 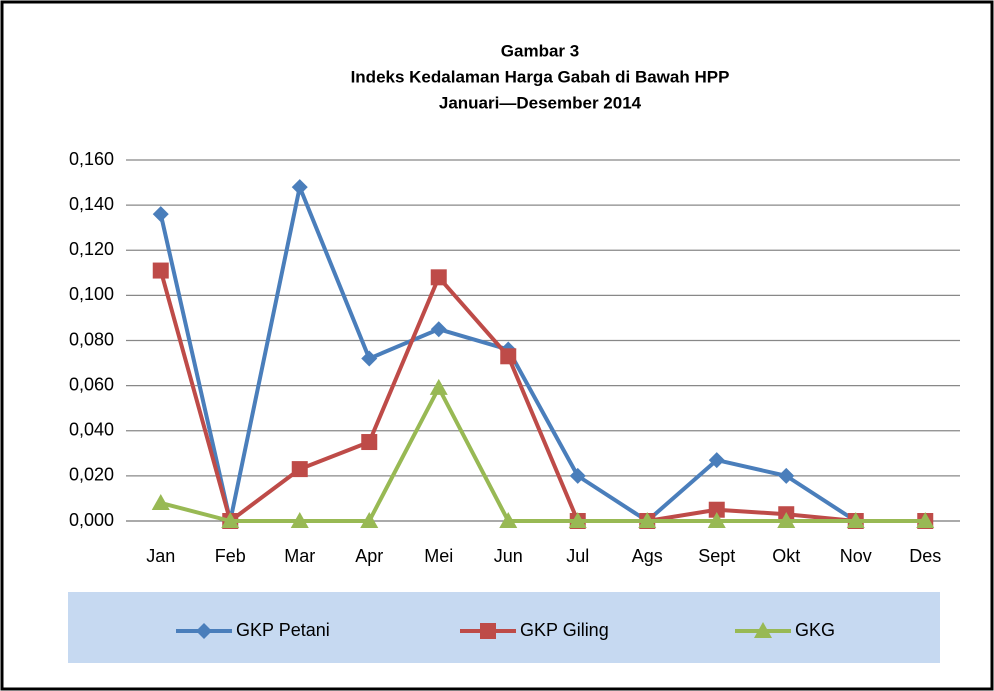 I want to click on chart-title: Gambar 3, so click(x=540, y=50).